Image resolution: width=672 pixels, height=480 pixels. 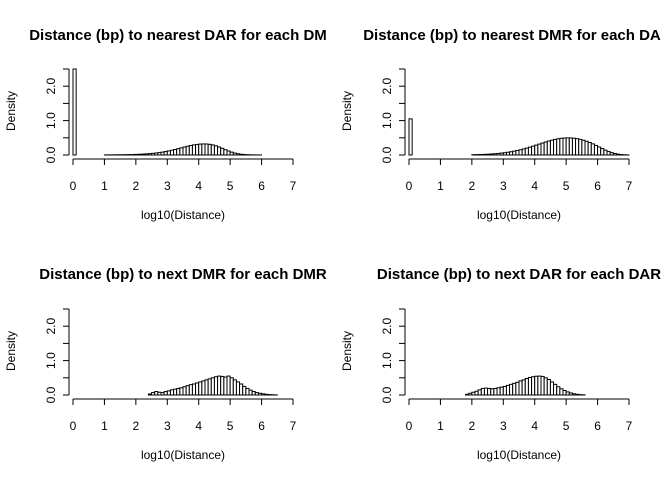 What do you see at coordinates (178, 35) in the screenshot?
I see `panel-title: Distance (bp) to nearest DAR for each DM` at bounding box center [178, 35].